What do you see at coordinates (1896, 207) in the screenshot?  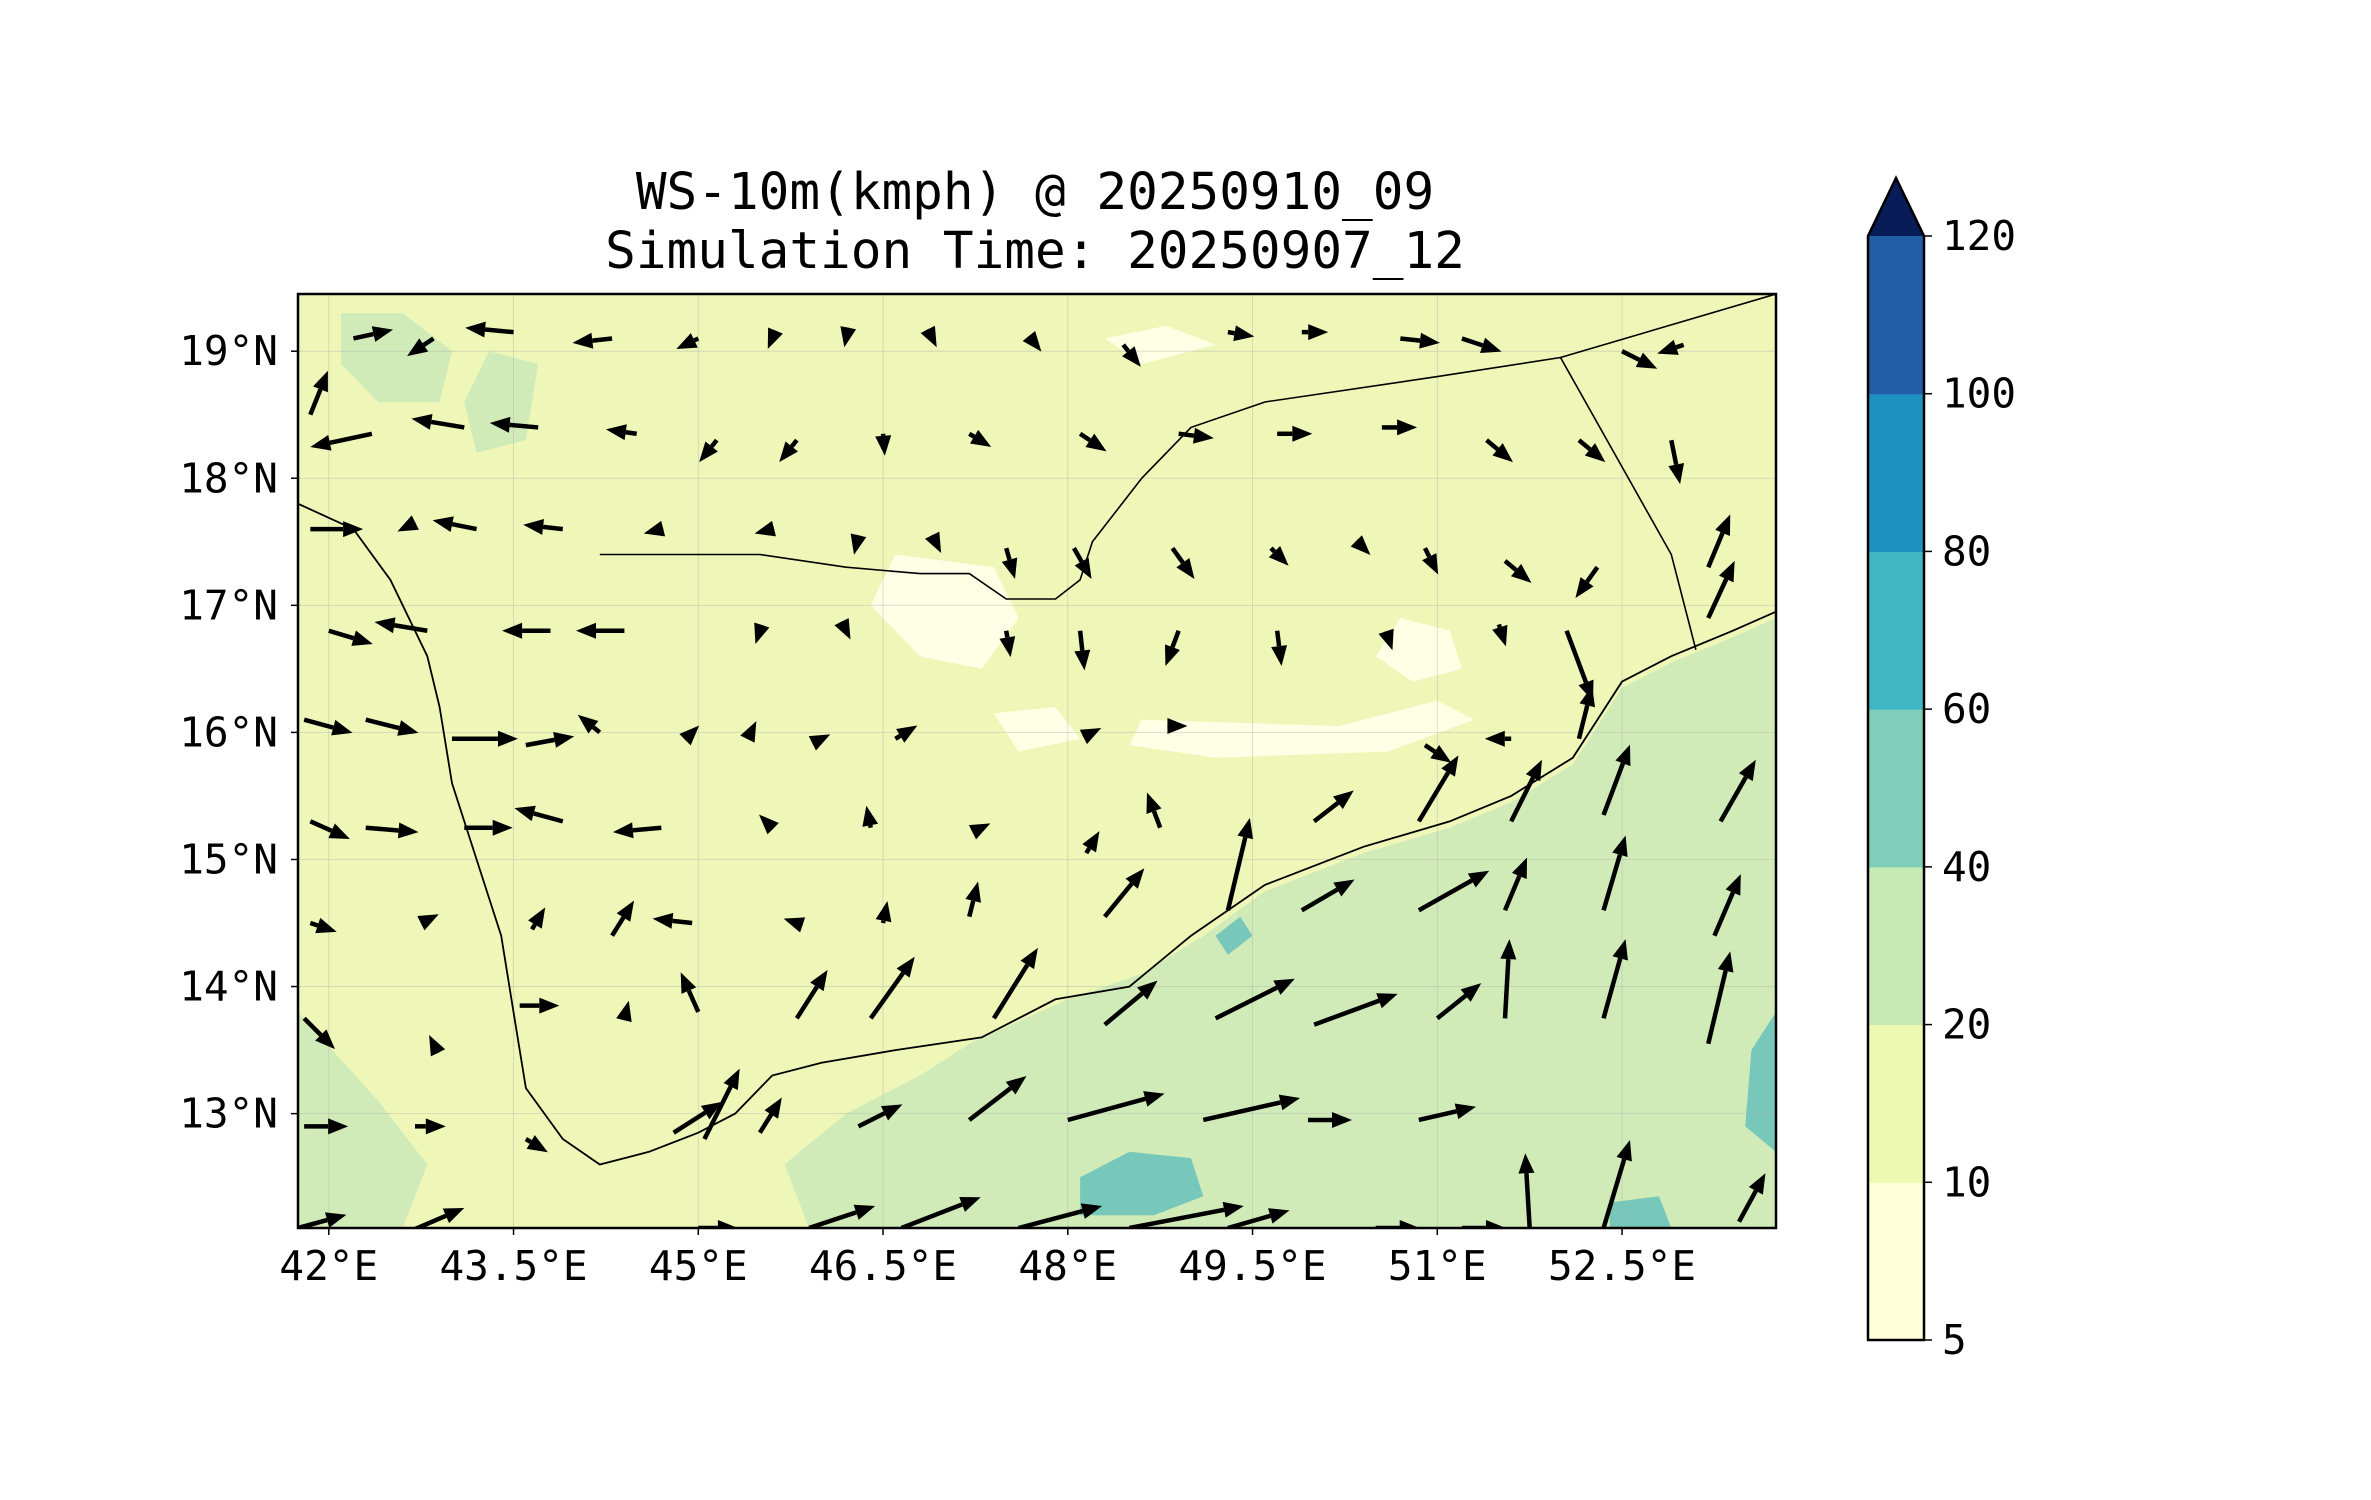 I see `colorbar-extend-arrow` at bounding box center [1896, 207].